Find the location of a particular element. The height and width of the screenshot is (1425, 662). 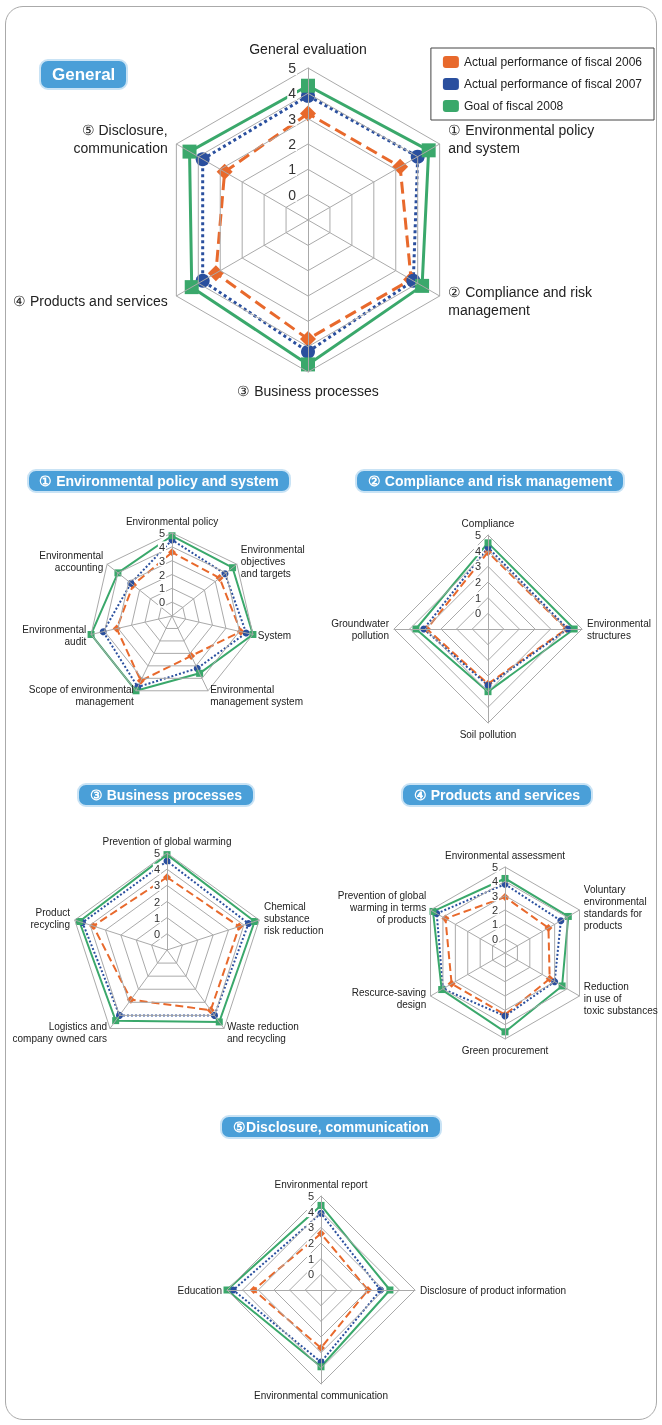

spoke-label: Prevention of global warming is located at coordinates (167, 842).